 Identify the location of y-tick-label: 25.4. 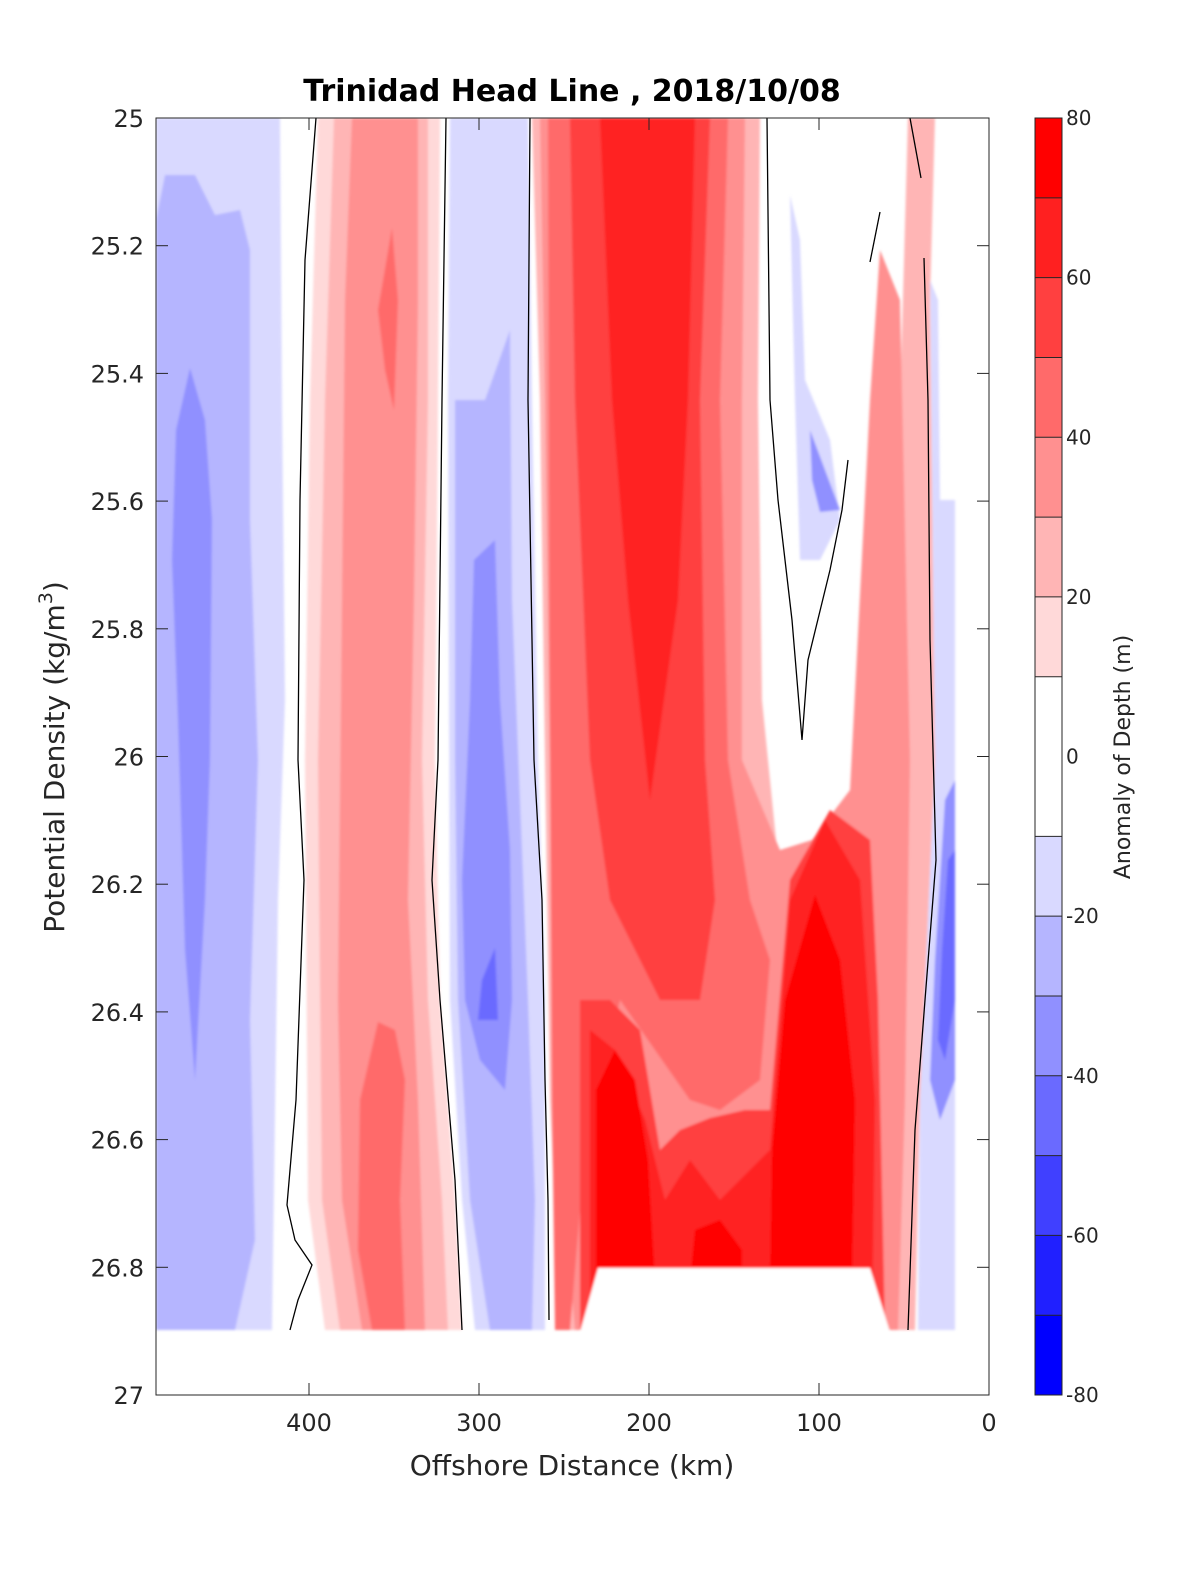
(117, 374).